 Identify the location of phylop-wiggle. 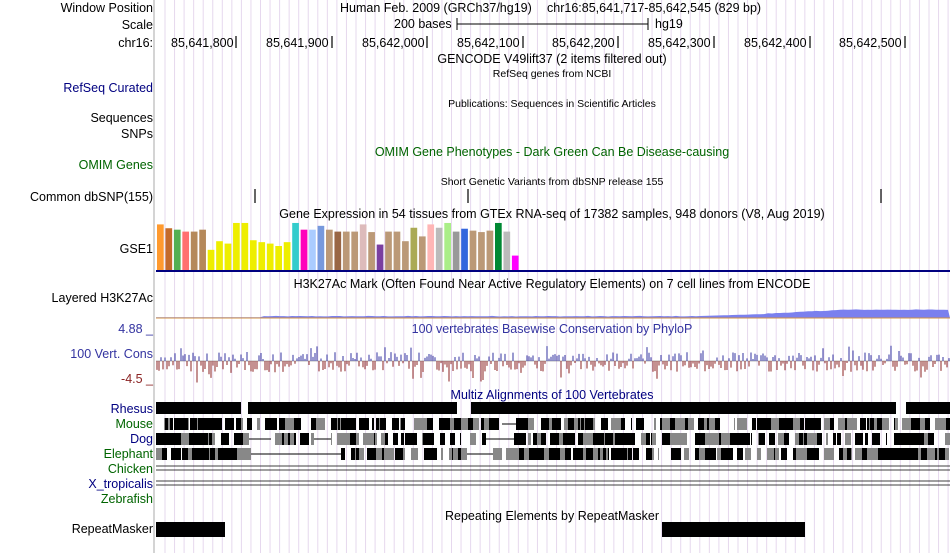
(553, 364).